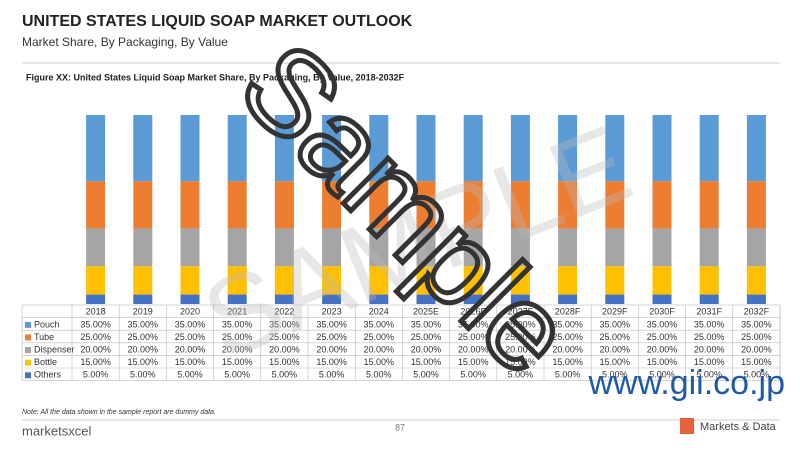 The image size is (800, 450). Describe the element at coordinates (217, 21) in the screenshot. I see `header-title: UNITED STATES LIQUID SOAP MARKET OUTLOOK` at that location.